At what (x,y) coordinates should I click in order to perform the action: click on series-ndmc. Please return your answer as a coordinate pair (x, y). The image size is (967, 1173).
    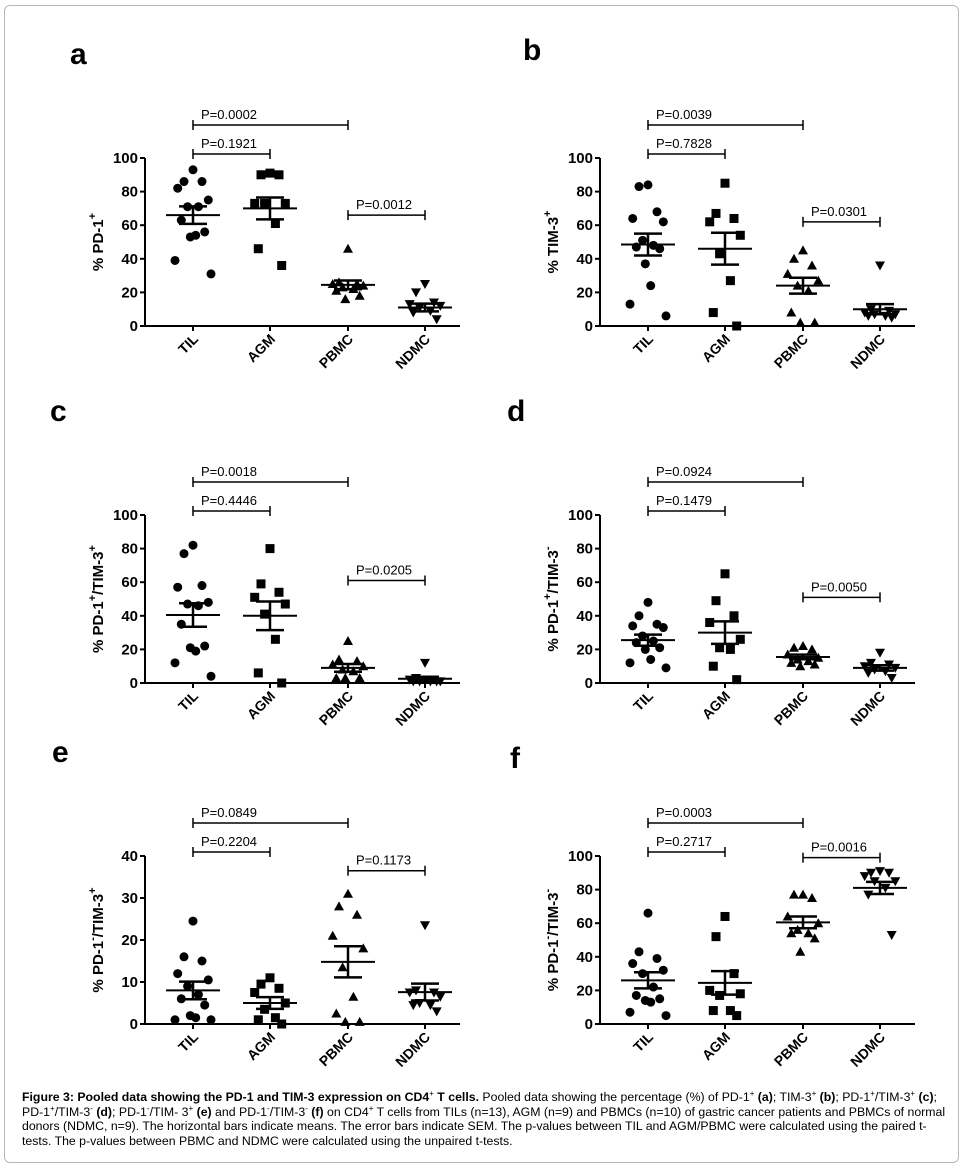
    Looking at the image, I should click on (425, 672).